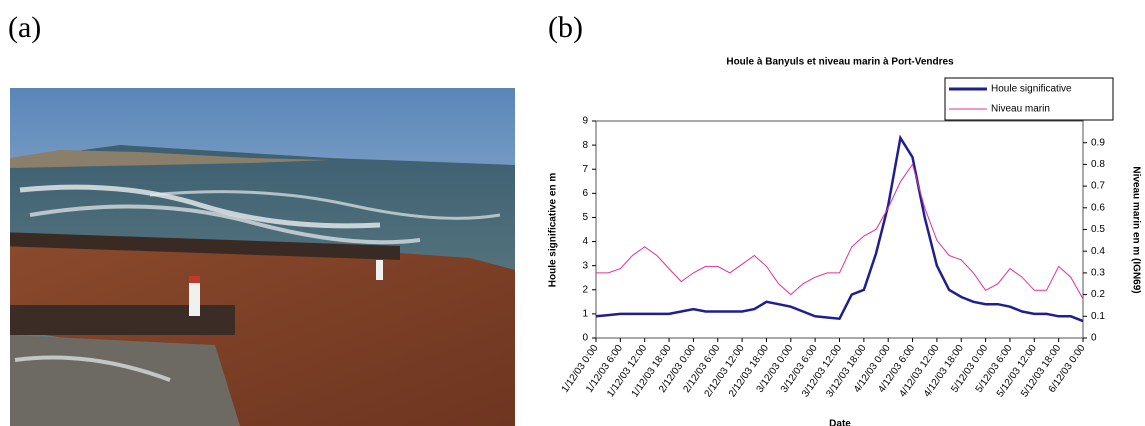 The image size is (1145, 426). I want to click on y-tick-label: 8, so click(585, 145).